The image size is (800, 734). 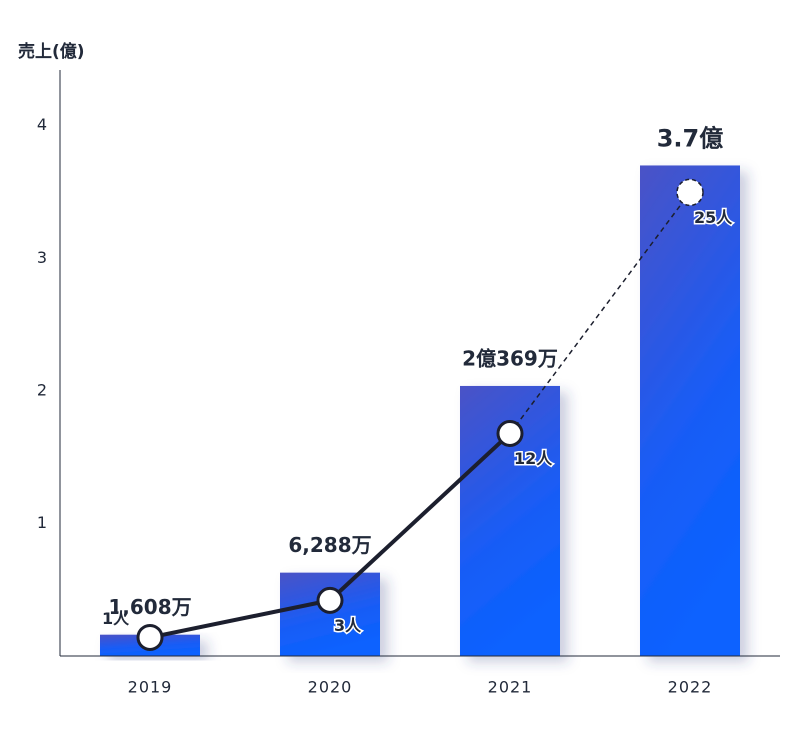 What do you see at coordinates (149, 607) in the screenshot?
I see `bar-value-label: 1,608万` at bounding box center [149, 607].